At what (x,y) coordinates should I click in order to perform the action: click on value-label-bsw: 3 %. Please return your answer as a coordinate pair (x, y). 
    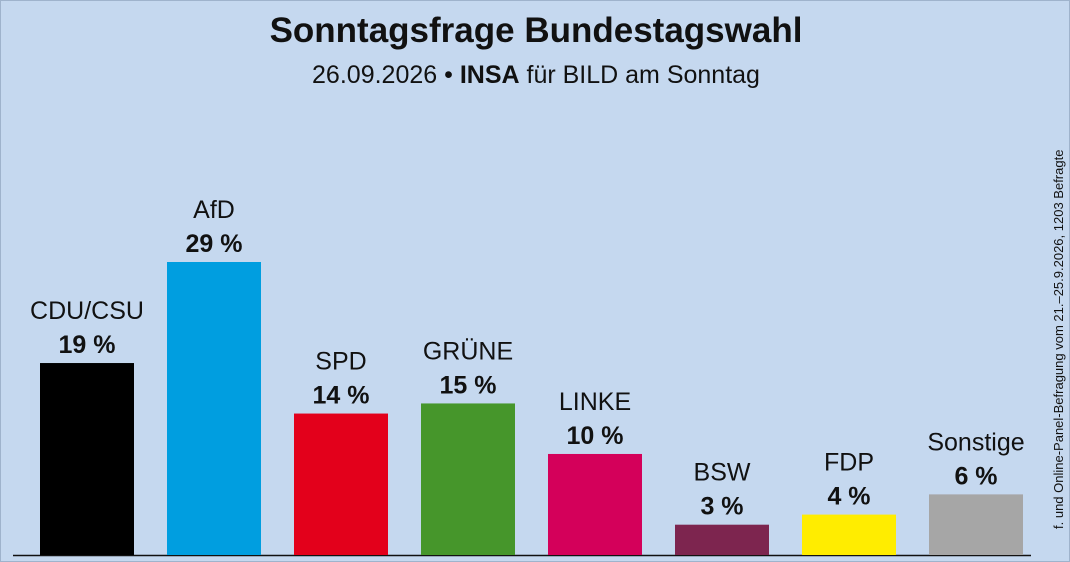
    Looking at the image, I should click on (721, 507).